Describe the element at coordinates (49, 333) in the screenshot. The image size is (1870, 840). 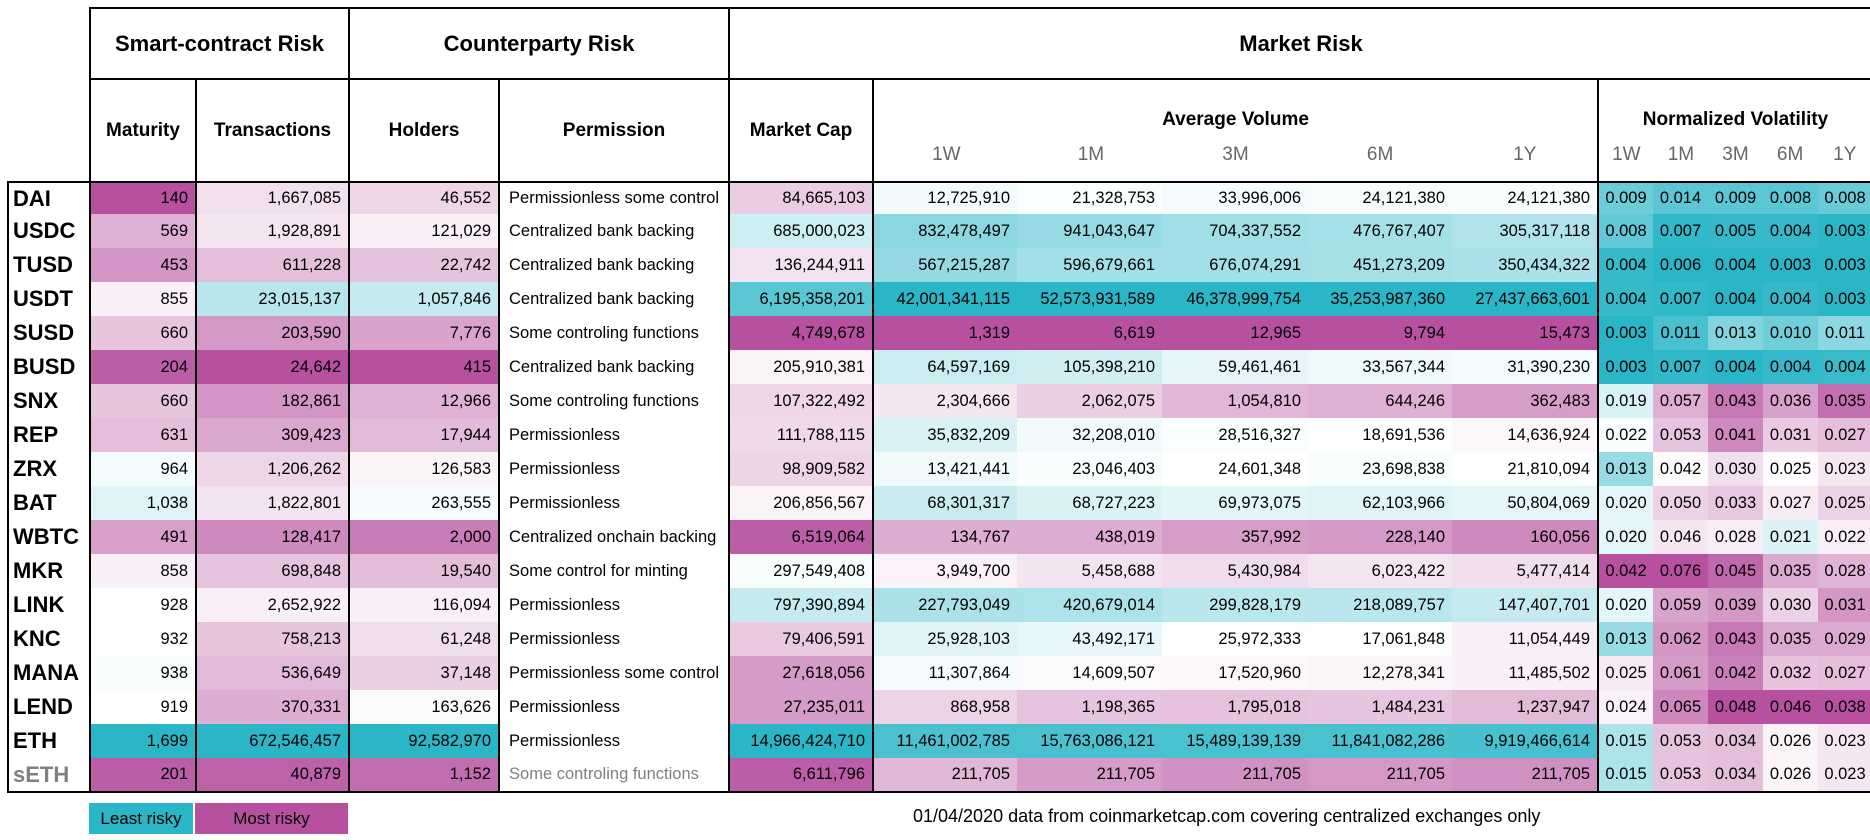
I see `token-name: SUSD` at that location.